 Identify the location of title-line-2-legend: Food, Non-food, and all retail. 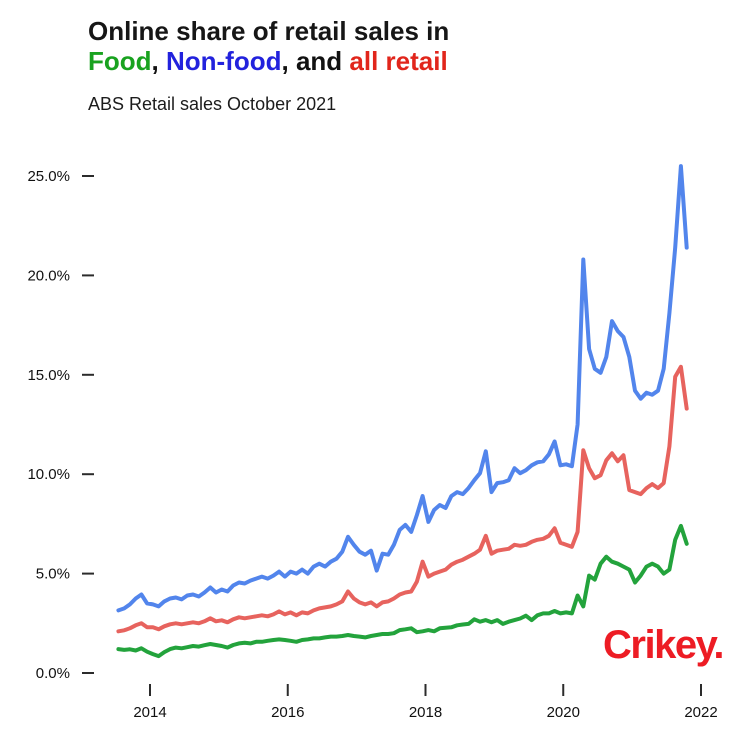
(268, 61).